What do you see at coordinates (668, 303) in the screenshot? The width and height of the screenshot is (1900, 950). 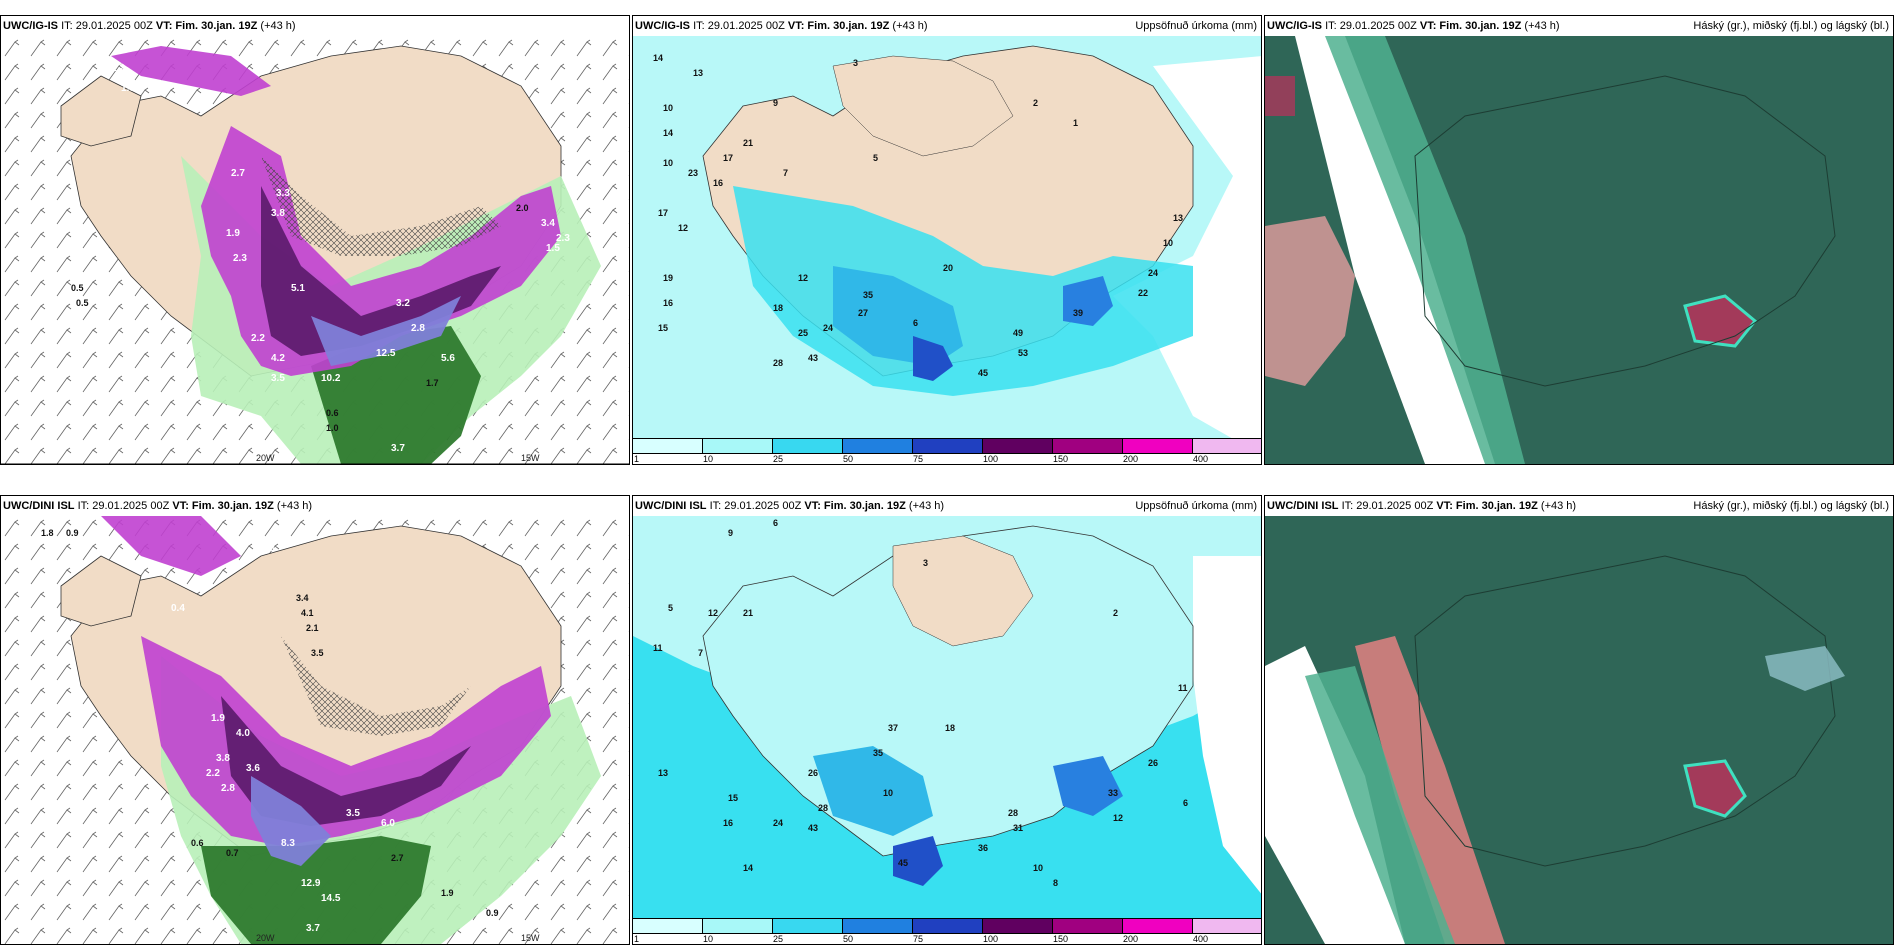 I see `value-label: 16` at bounding box center [668, 303].